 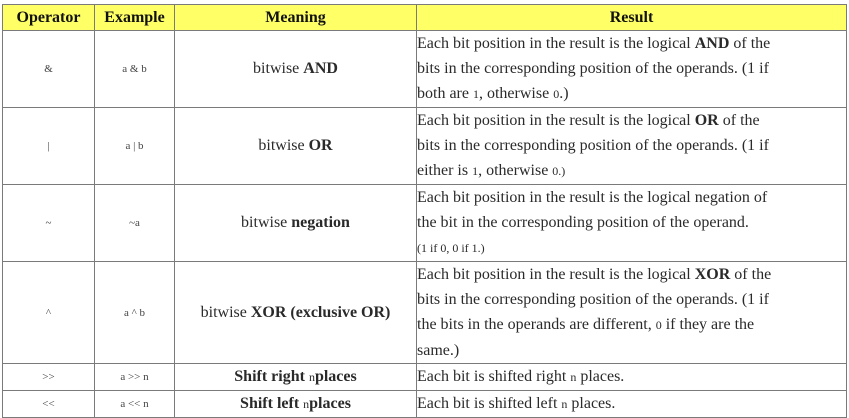 I want to click on result-cell: Each bit is shifted right n places., so click(x=631, y=377).